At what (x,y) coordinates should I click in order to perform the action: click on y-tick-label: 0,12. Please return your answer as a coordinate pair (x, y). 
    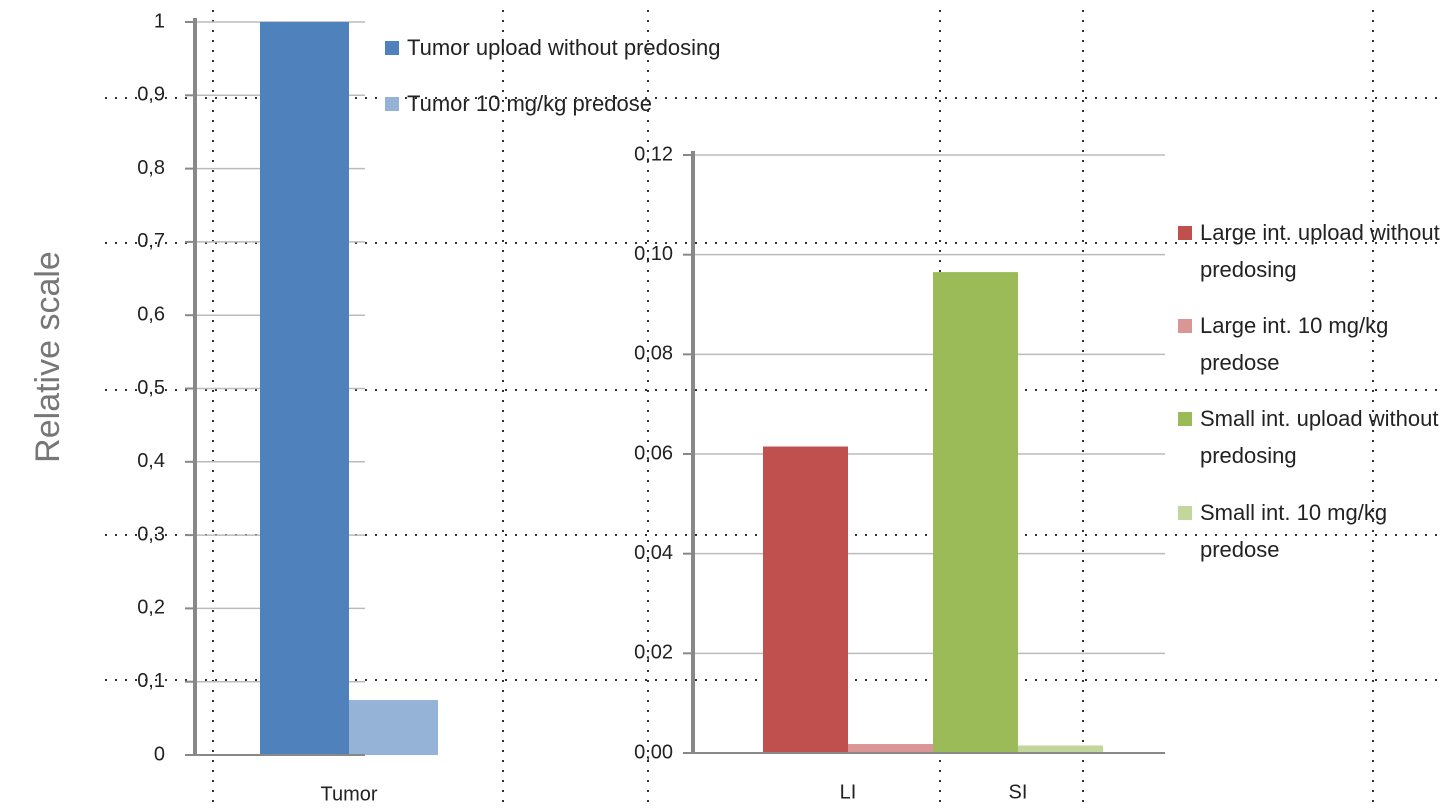
    Looking at the image, I should click on (653, 154).